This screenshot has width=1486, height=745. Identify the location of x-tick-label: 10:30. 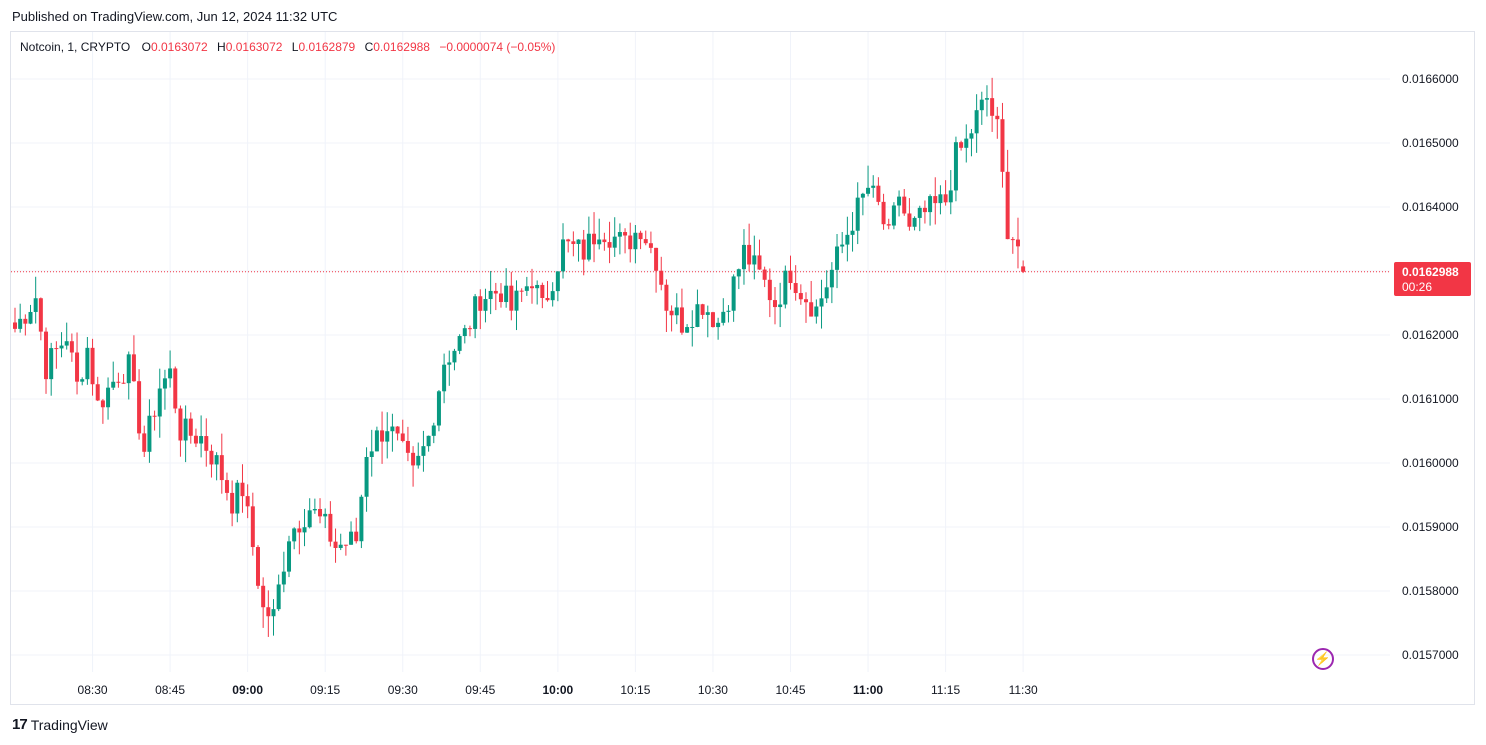
(713, 690).